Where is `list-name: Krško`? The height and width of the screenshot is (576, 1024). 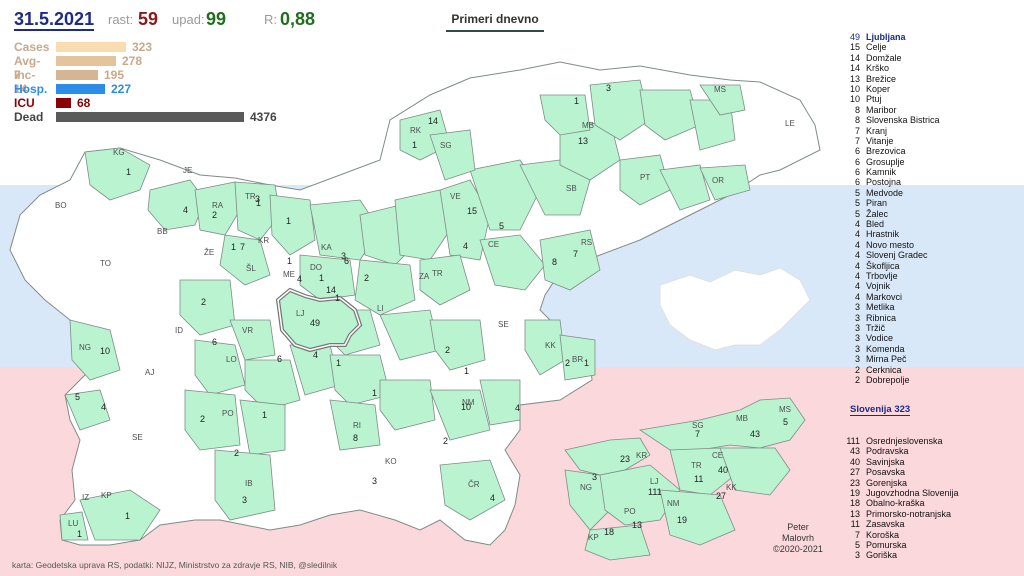 list-name: Krško is located at coordinates (878, 68).